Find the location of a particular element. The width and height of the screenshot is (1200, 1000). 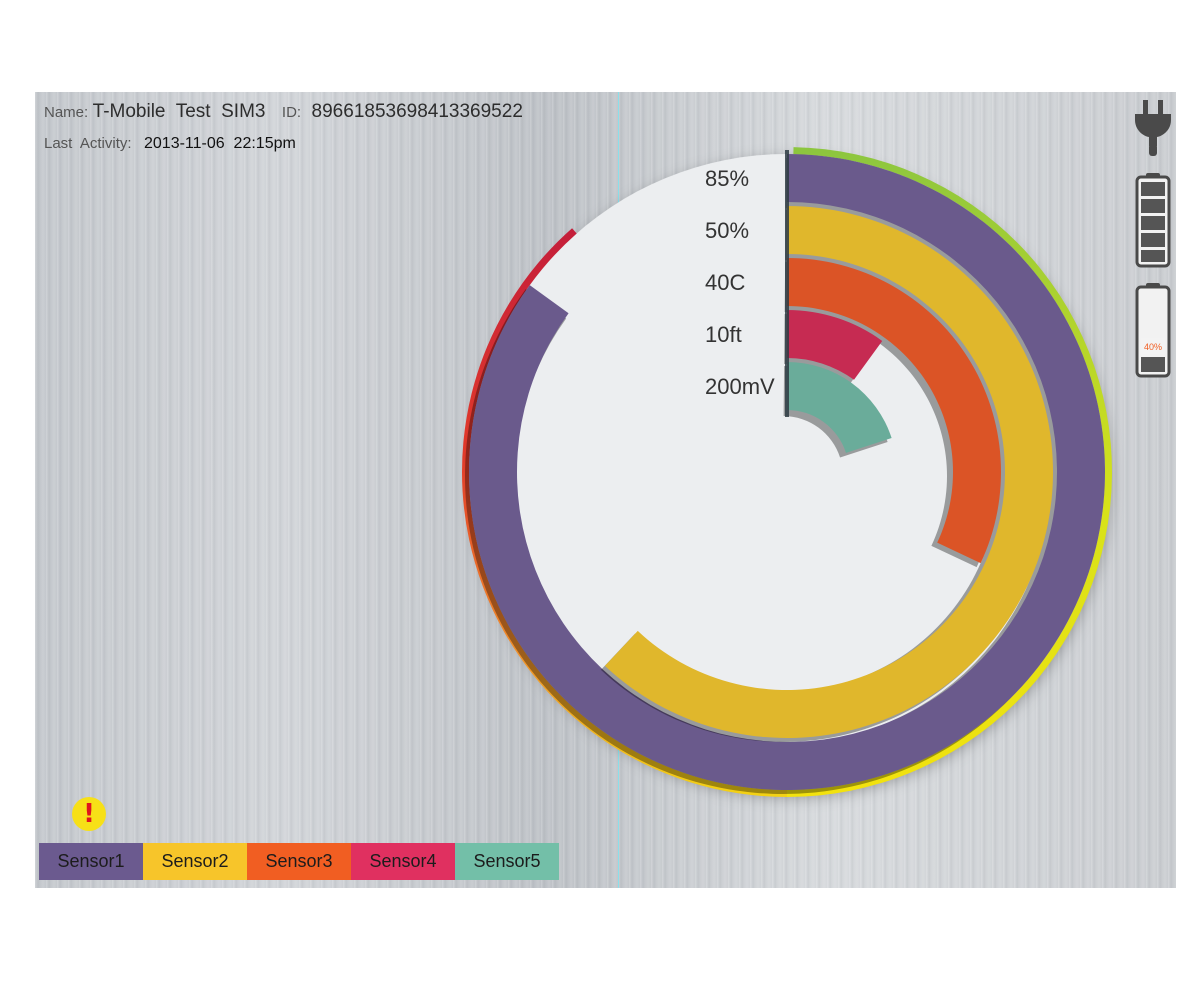

ring-label-sensor1: 85% is located at coordinates (727, 178).